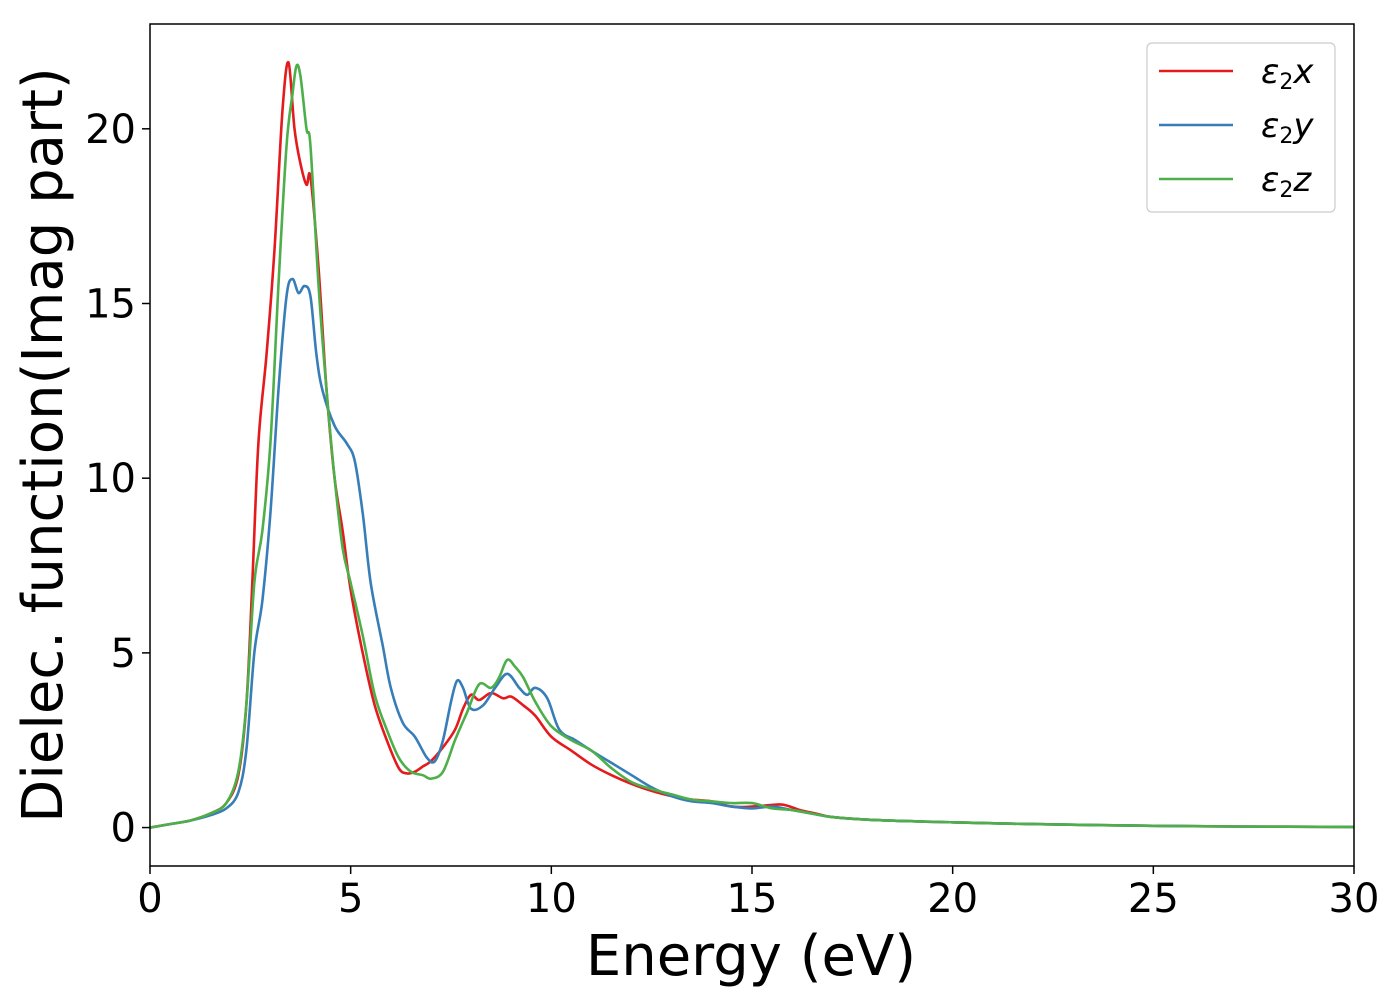 The height and width of the screenshot is (1000, 1400). Describe the element at coordinates (123, 829) in the screenshot. I see `y-tick-label: 0` at that location.